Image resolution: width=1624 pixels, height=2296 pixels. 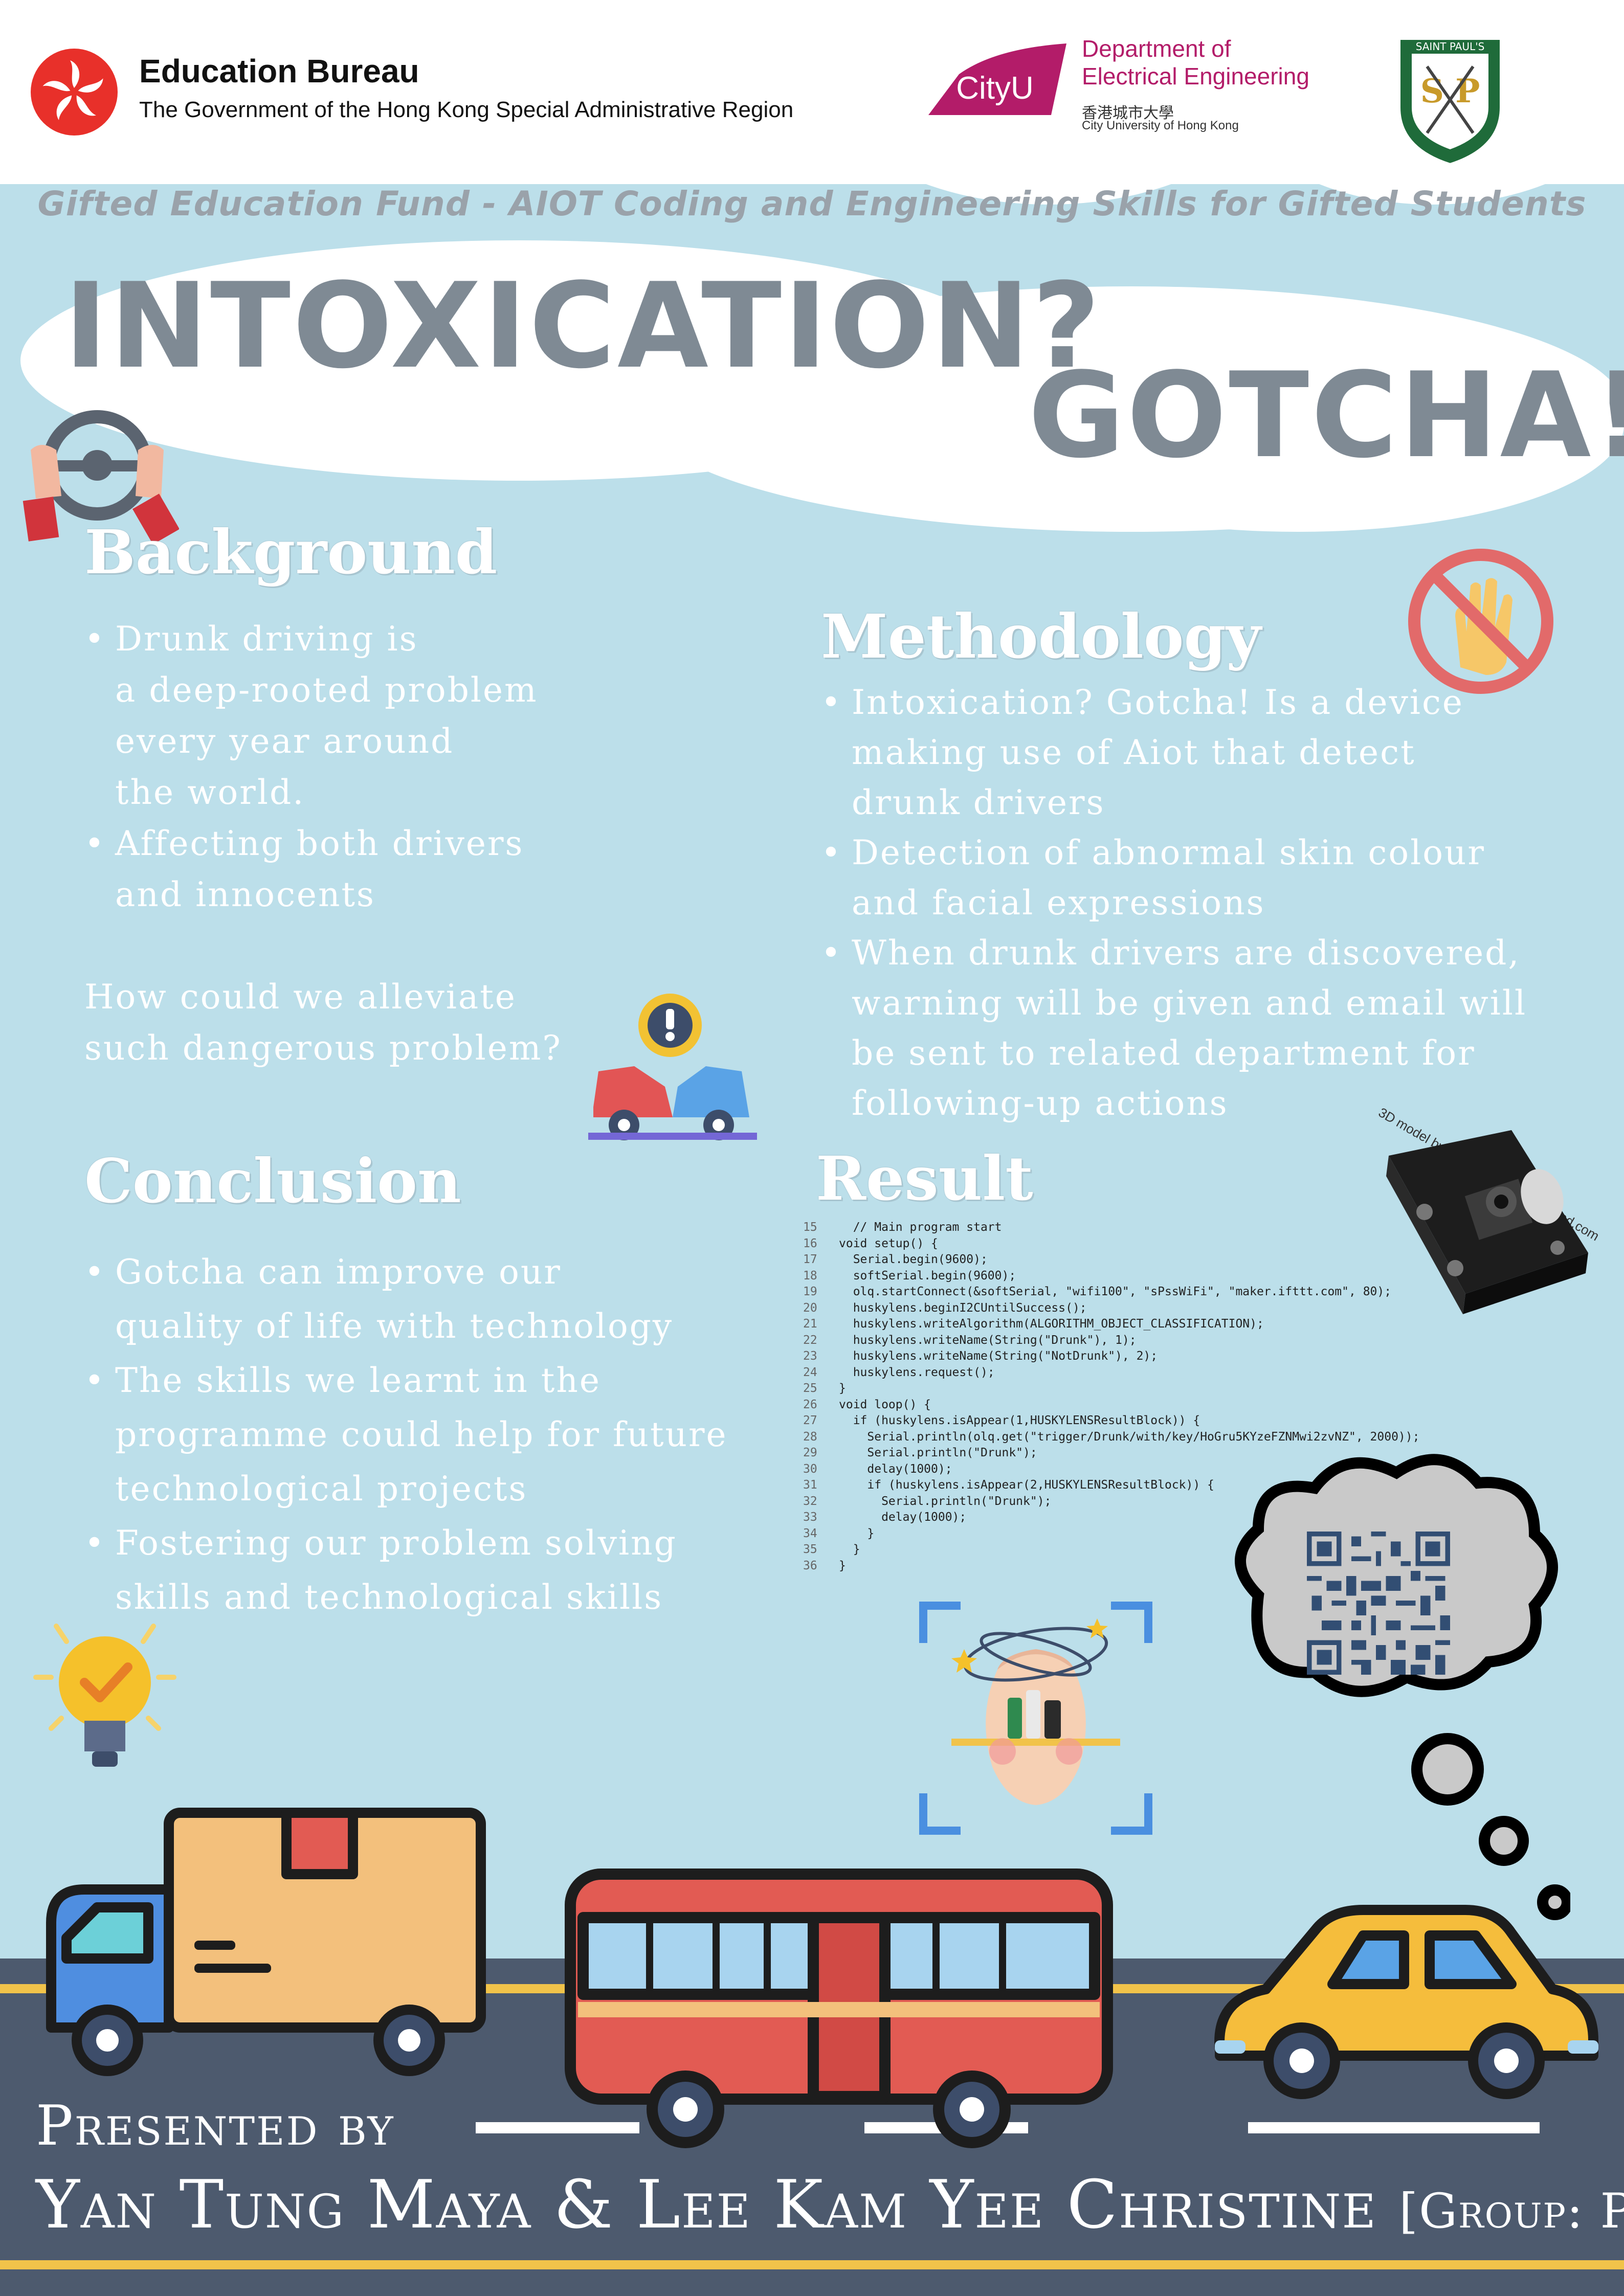 What do you see at coordinates (1164, 1053) in the screenshot?
I see `m-b3-l3: be sent to related department for` at bounding box center [1164, 1053].